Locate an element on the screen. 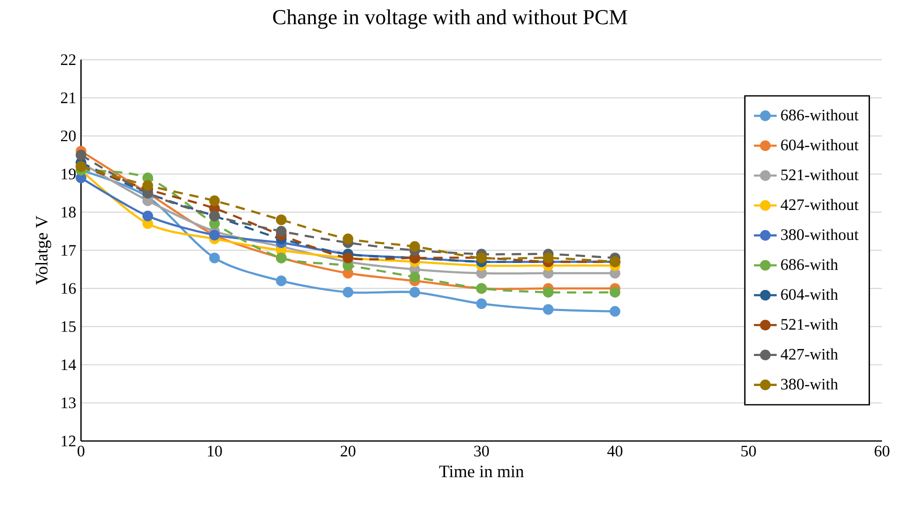  x-tick-label: 10 is located at coordinates (215, 451).